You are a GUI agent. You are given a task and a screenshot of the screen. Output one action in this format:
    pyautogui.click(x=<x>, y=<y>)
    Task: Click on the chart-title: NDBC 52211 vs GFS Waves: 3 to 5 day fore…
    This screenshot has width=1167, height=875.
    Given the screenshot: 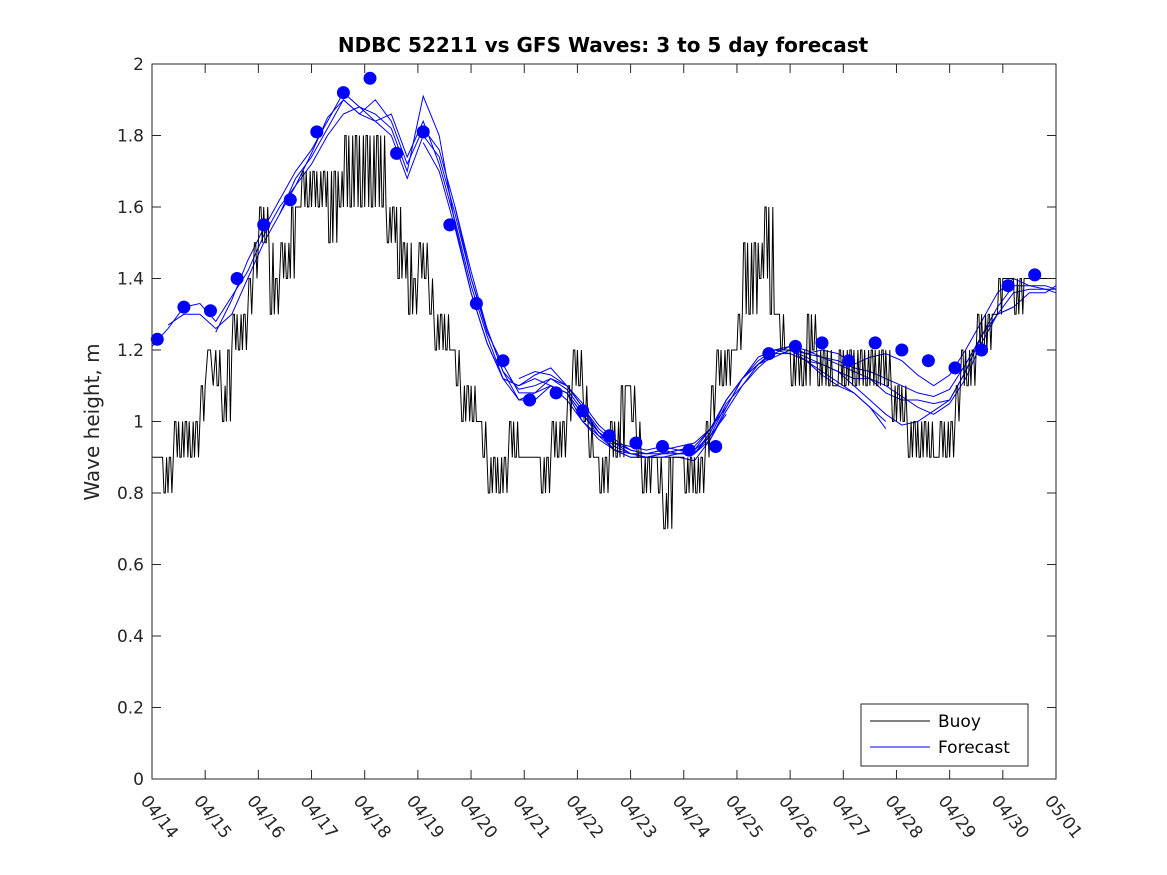 What is the action you would take?
    pyautogui.click(x=603, y=45)
    